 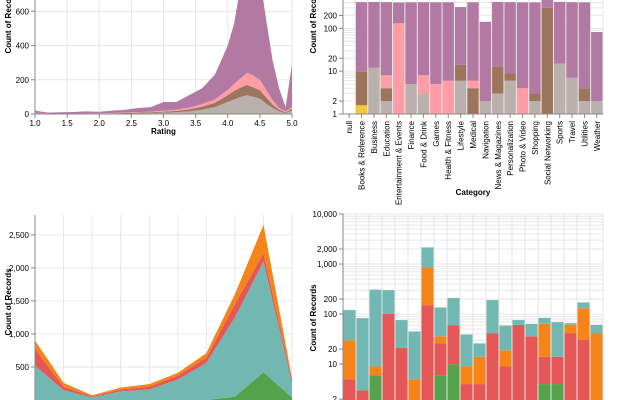 What do you see at coordinates (292, 123) in the screenshot?
I see `x-tick-label: 5.0` at bounding box center [292, 123].